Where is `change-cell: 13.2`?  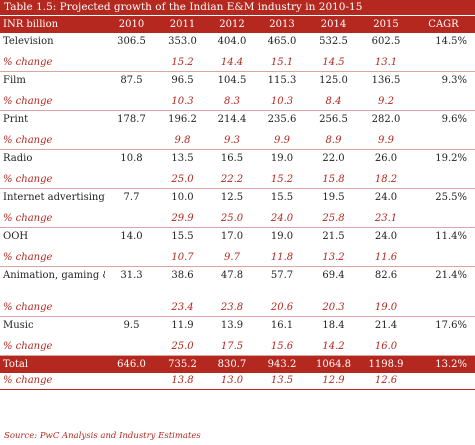
change-cell: 13.2 is located at coordinates (333, 258).